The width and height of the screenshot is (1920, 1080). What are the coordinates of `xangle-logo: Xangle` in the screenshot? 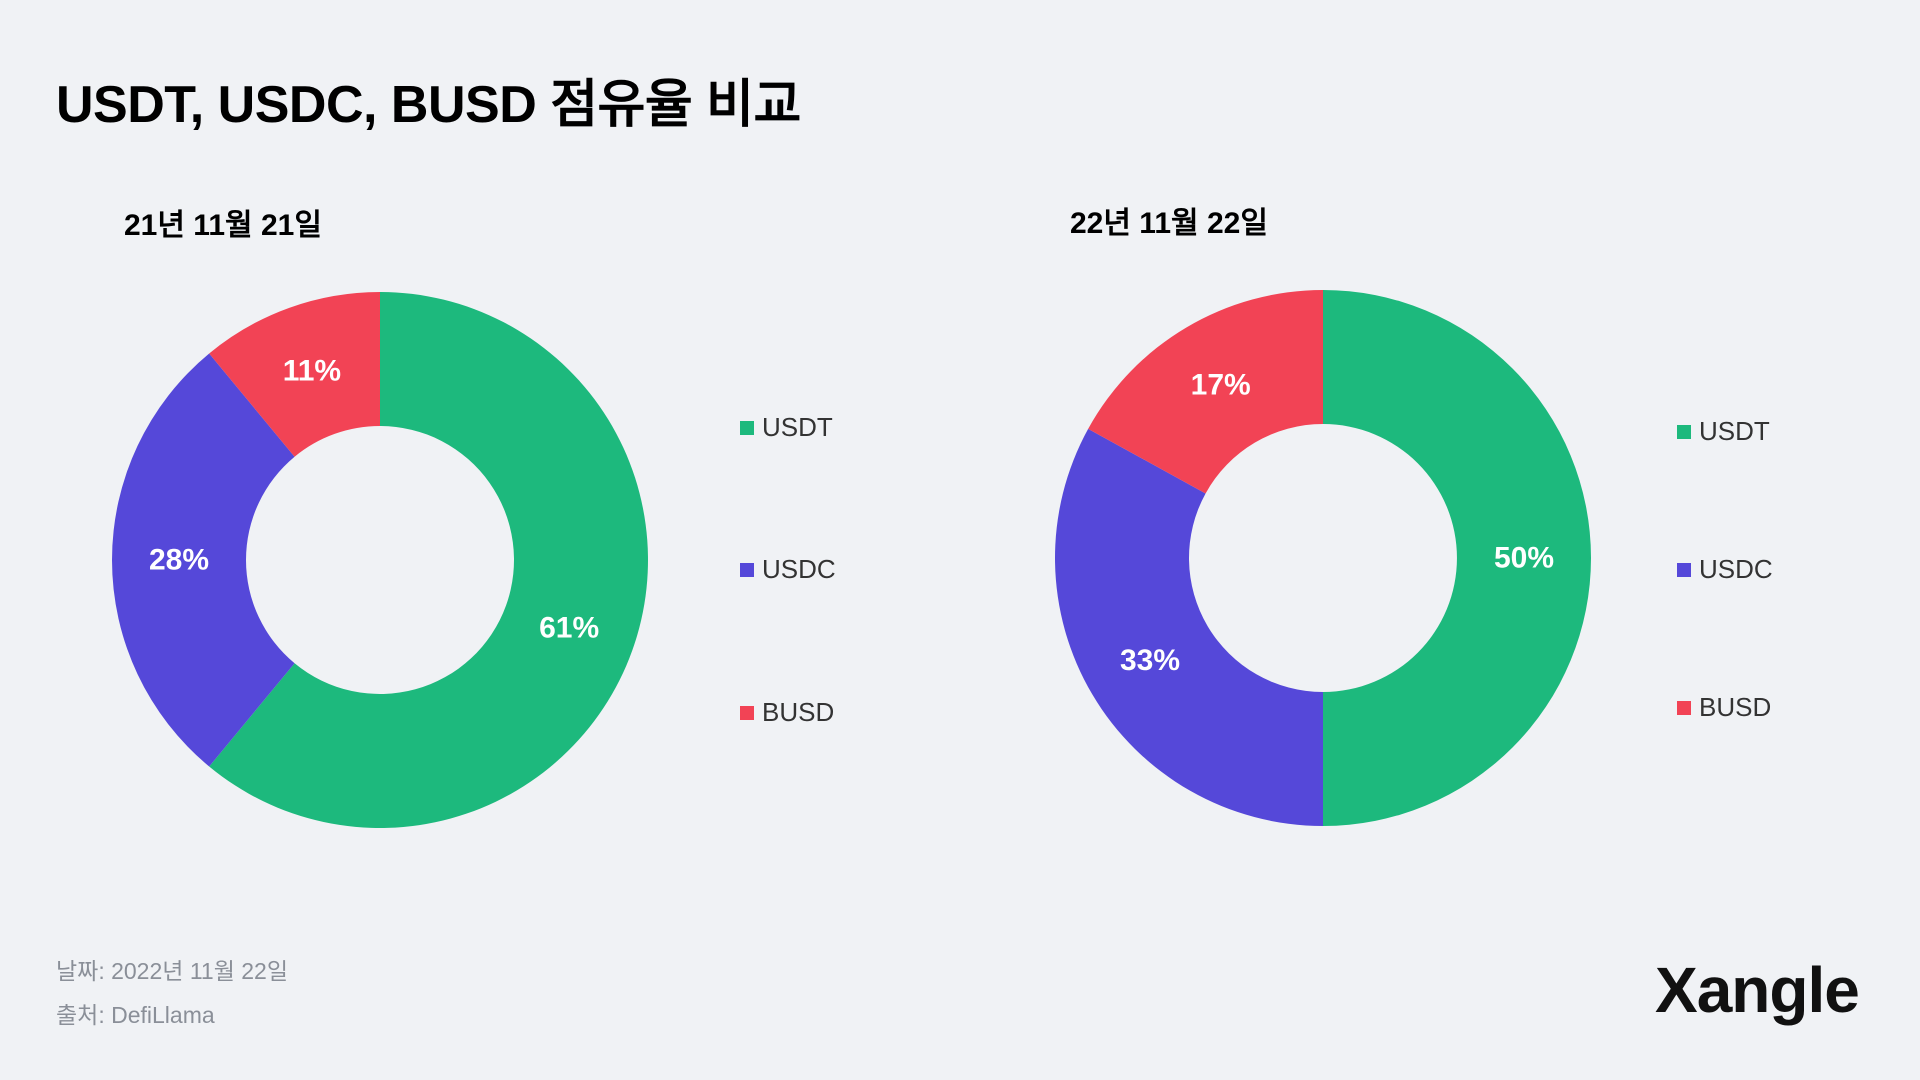 It's located at (1757, 990).